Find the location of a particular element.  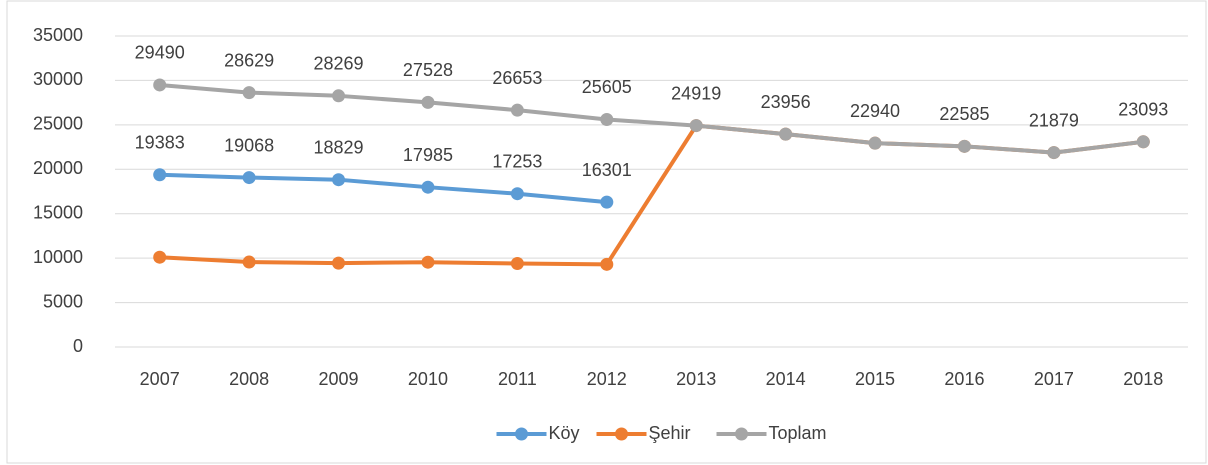

x-tick-label: 2008 is located at coordinates (249, 379).